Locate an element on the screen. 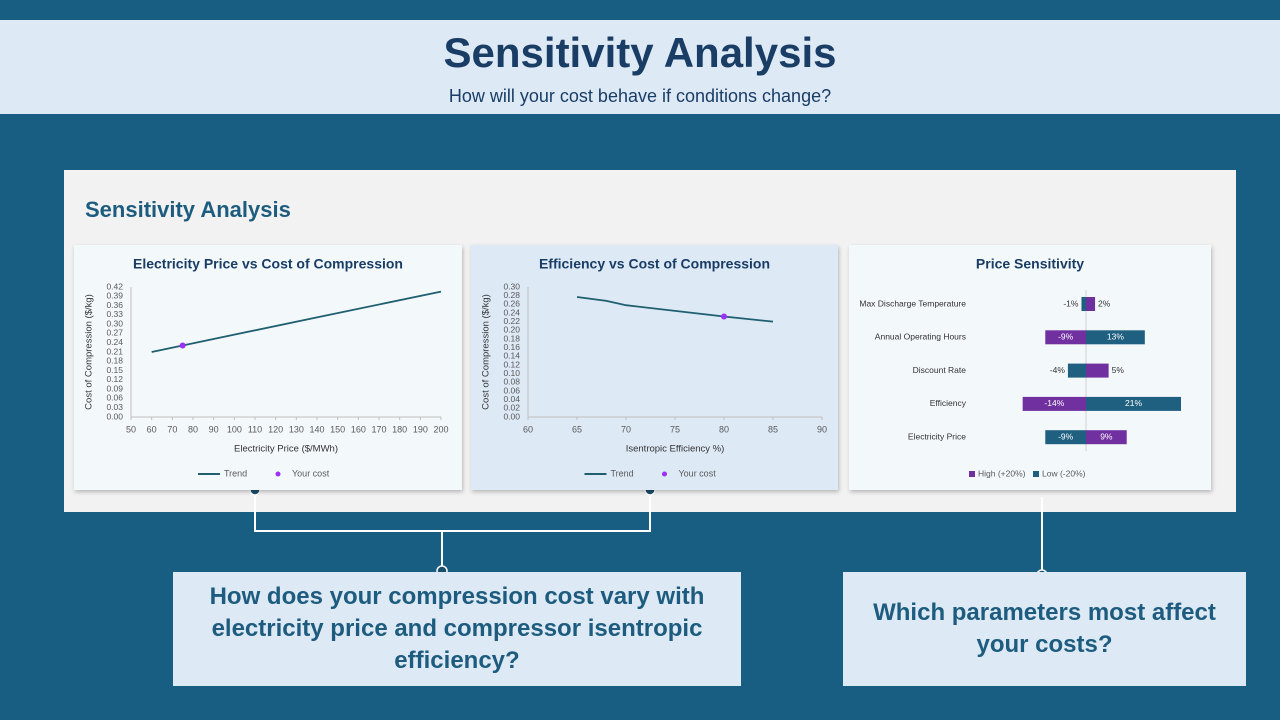 The height and width of the screenshot is (720, 1280). value-label: 9% is located at coordinates (1106, 436).